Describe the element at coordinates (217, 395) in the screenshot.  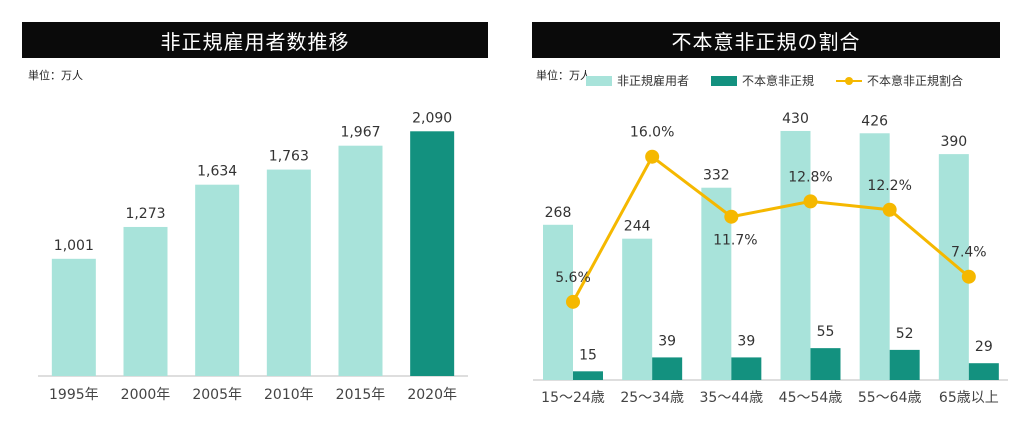
I see `x-tick-label: 2005年` at that location.